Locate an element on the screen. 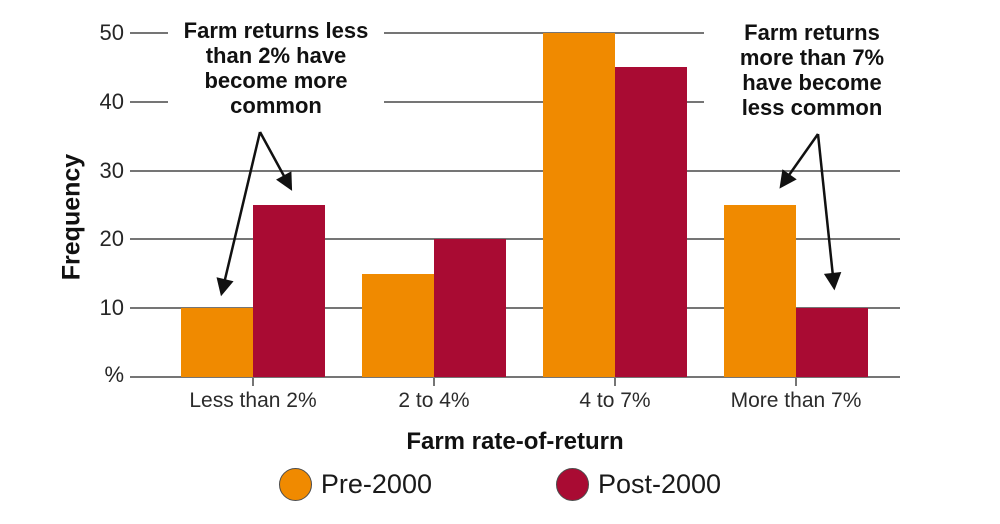 This screenshot has width=1000, height=524. x-tick-label: 4 to 7% is located at coordinates (615, 400).